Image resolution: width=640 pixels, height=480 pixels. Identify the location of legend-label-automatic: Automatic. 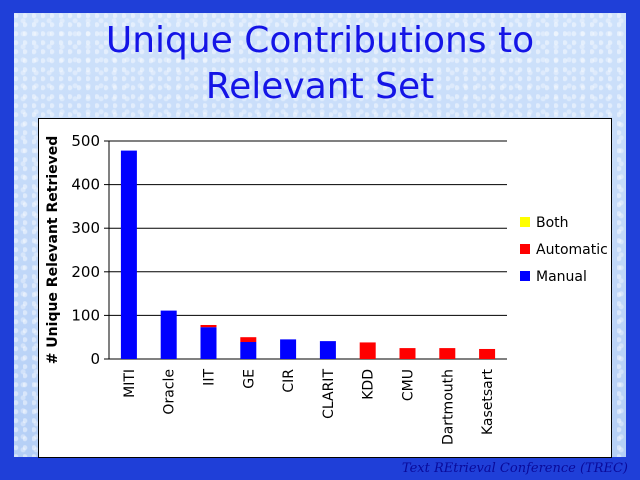
(572, 250).